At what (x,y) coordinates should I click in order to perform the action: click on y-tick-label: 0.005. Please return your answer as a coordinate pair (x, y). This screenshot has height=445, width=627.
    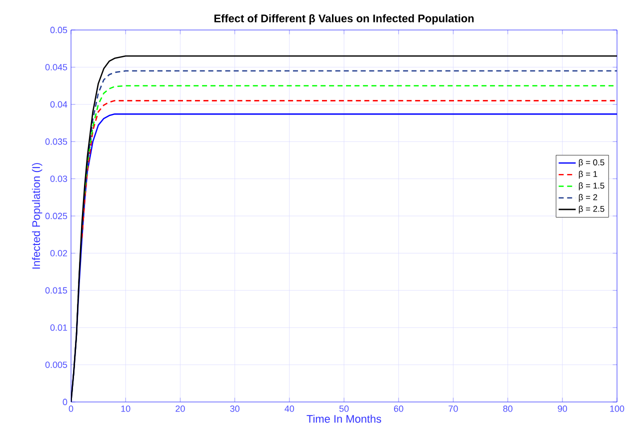
    Looking at the image, I should click on (56, 365).